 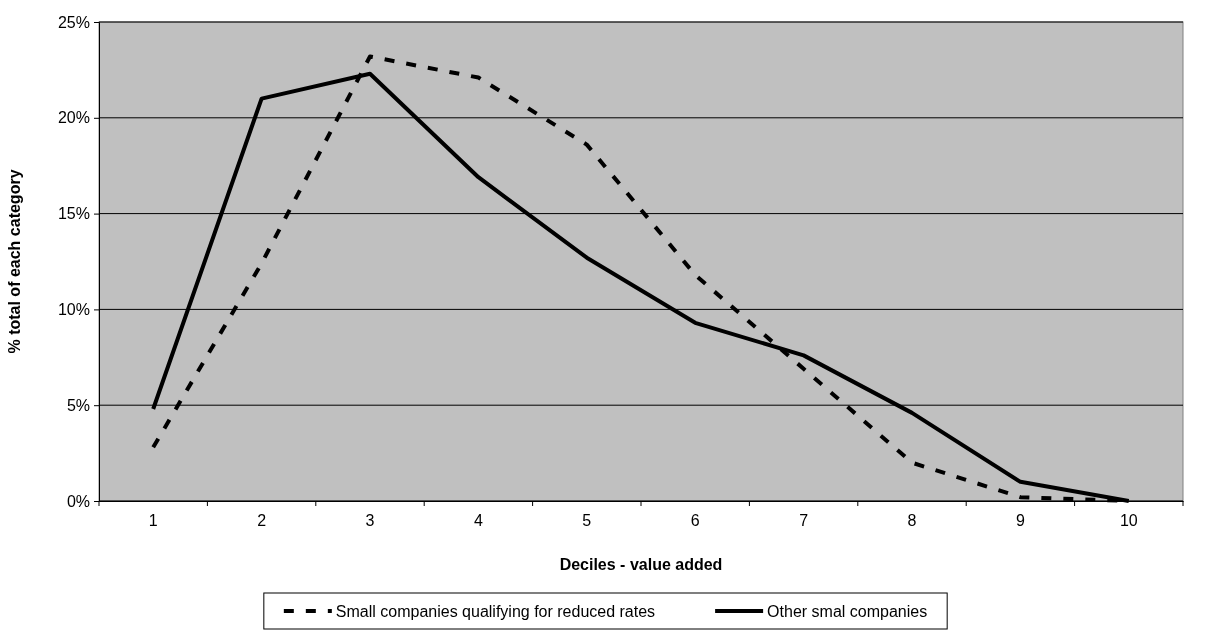 What do you see at coordinates (847, 611) in the screenshot?
I see `legend-label: Other smal companies` at bounding box center [847, 611].